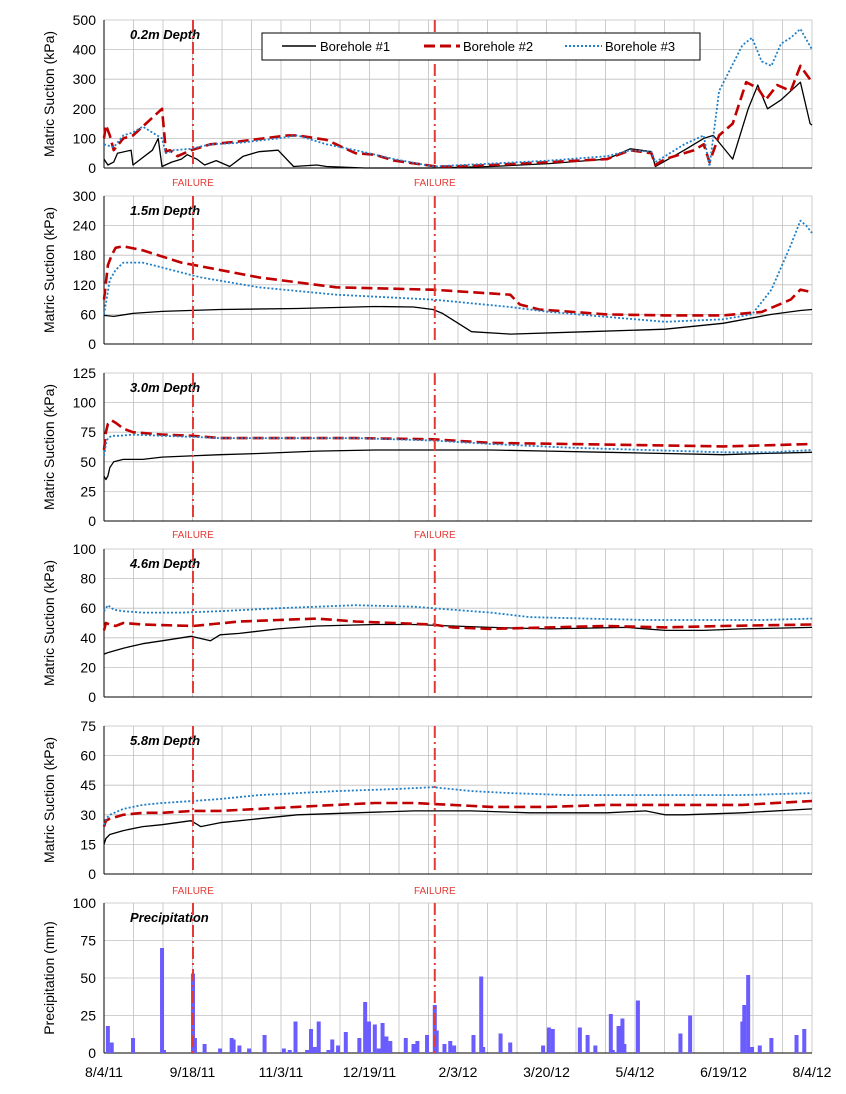 This screenshot has width=846, height=1094. I want to click on x-tick-label: 5/4/12, so click(635, 1072).